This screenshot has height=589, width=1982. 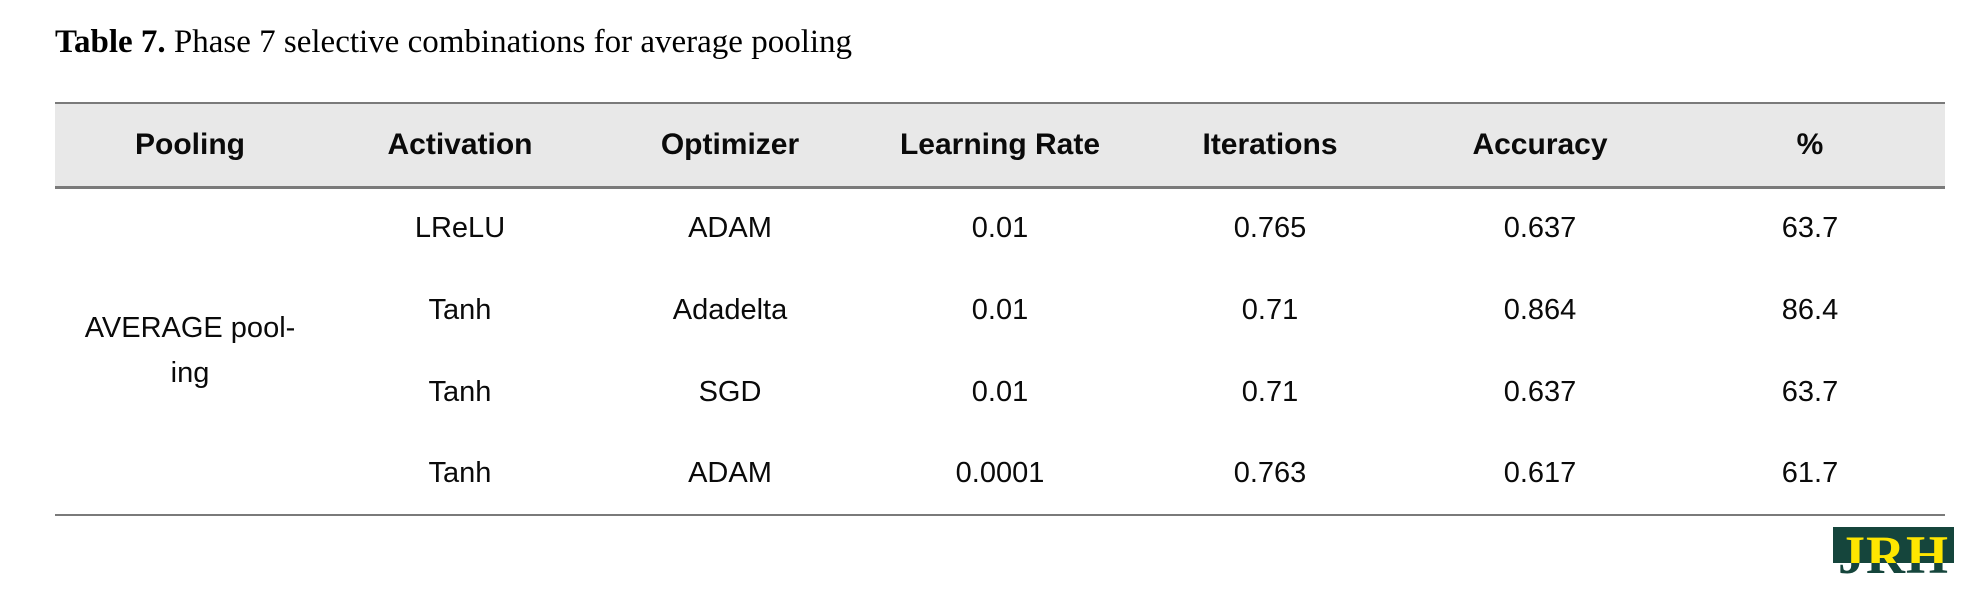 What do you see at coordinates (1270, 228) in the screenshot?
I see `cell-iterations: 0.765` at bounding box center [1270, 228].